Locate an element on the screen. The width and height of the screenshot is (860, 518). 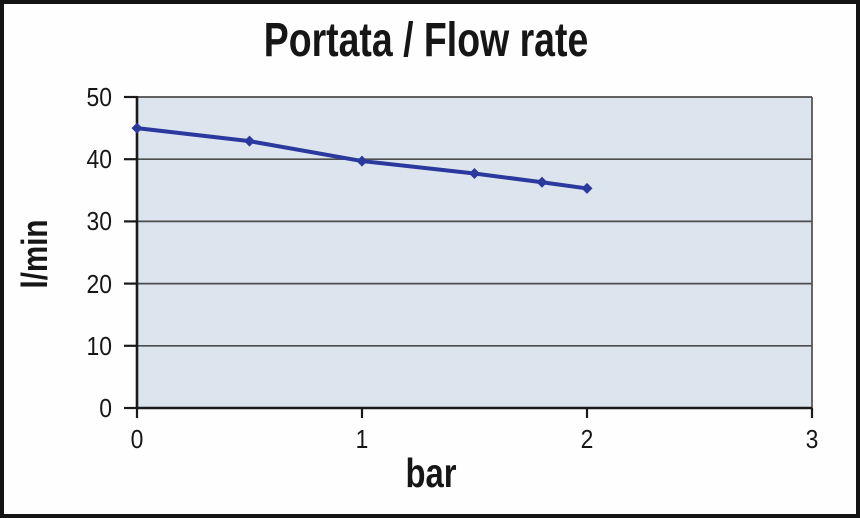
y-tick-label-50: 50 is located at coordinates (99, 97).